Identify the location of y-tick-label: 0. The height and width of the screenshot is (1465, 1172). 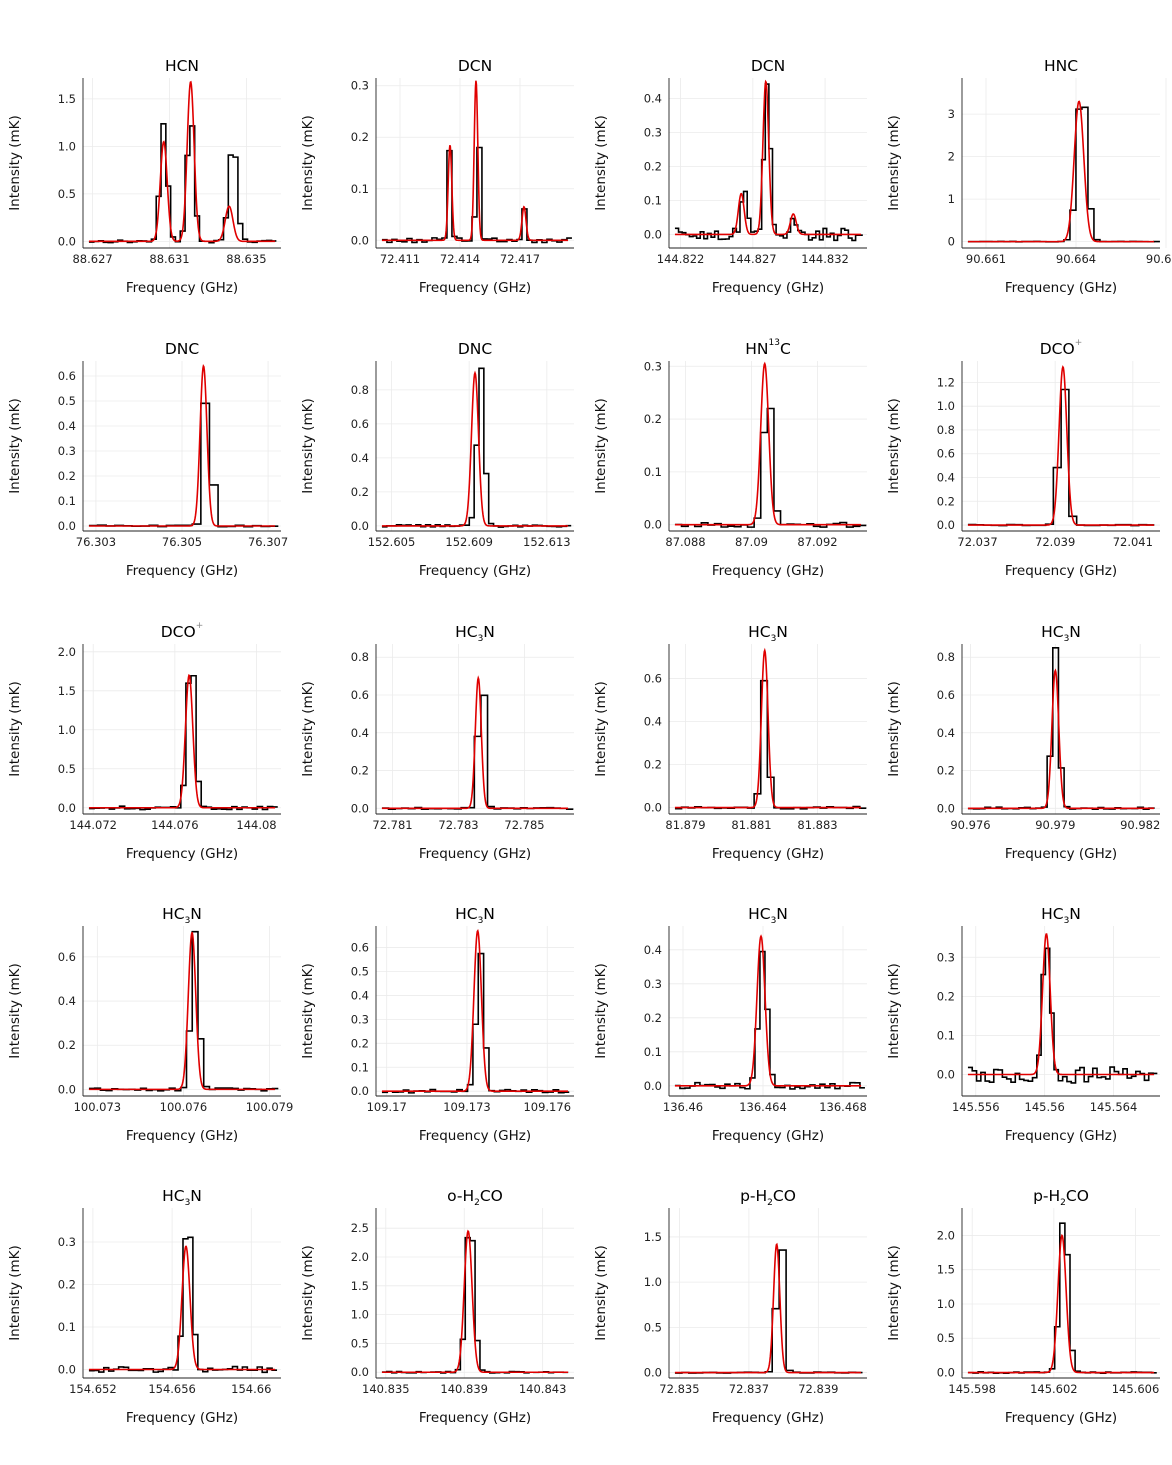
(951, 242).